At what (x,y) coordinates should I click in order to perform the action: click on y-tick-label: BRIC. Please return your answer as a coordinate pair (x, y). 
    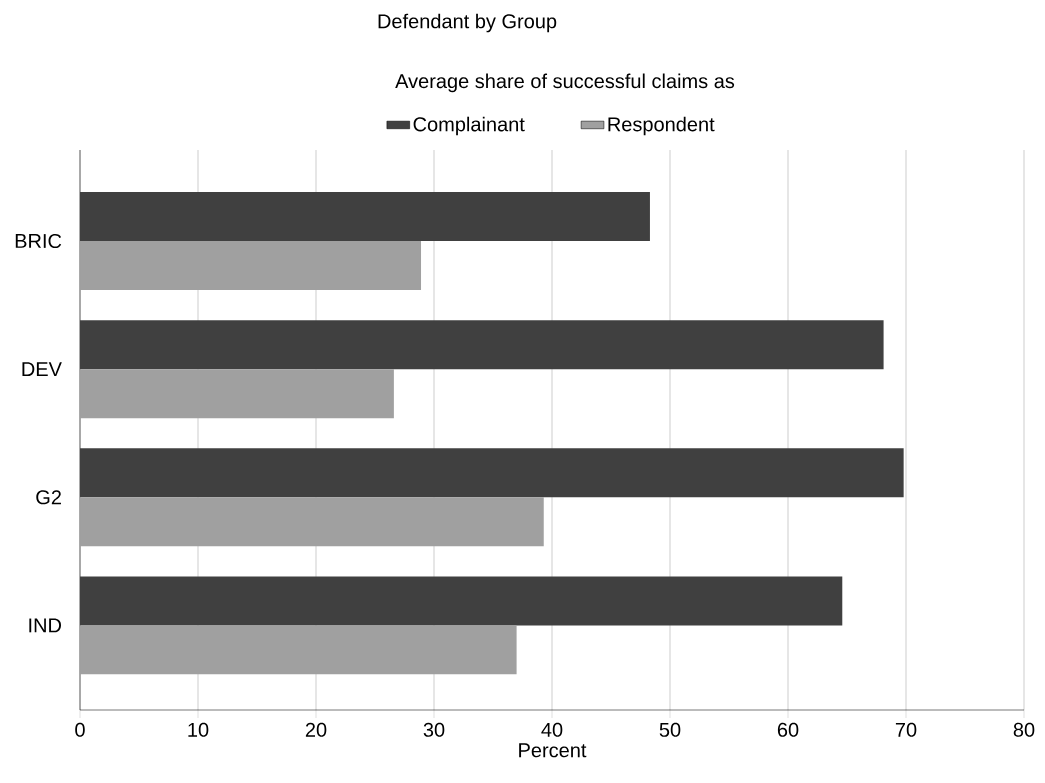
    Looking at the image, I should click on (38, 241).